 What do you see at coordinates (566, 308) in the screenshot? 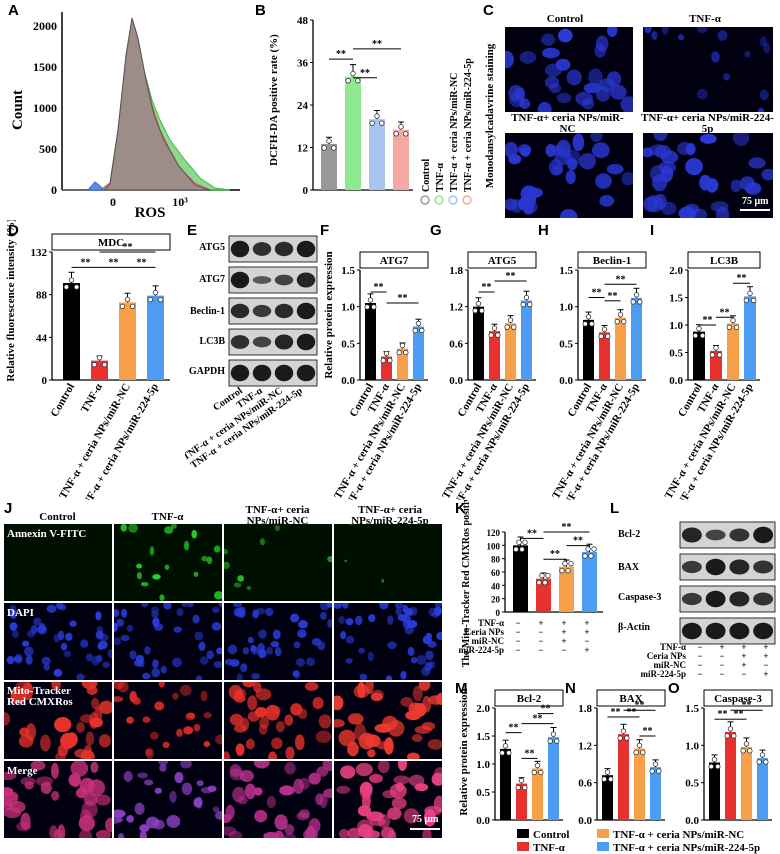
I see `y-tick-label: 1.0` at bounding box center [566, 308].